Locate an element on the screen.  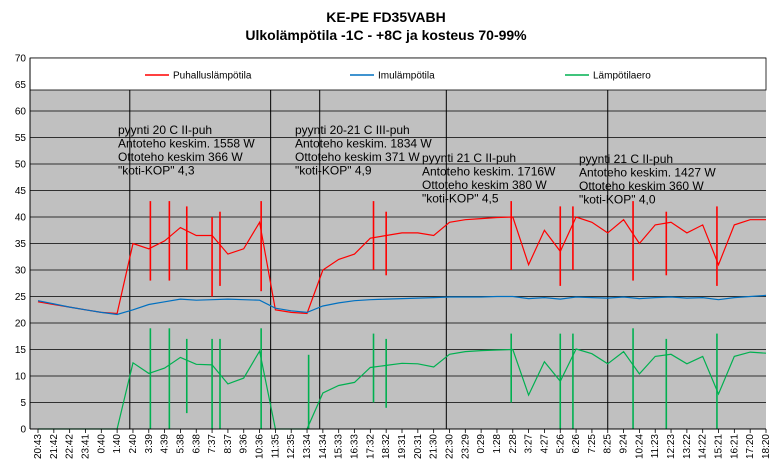
x-tick-label: 3:27 is located at coordinates (529, 444).